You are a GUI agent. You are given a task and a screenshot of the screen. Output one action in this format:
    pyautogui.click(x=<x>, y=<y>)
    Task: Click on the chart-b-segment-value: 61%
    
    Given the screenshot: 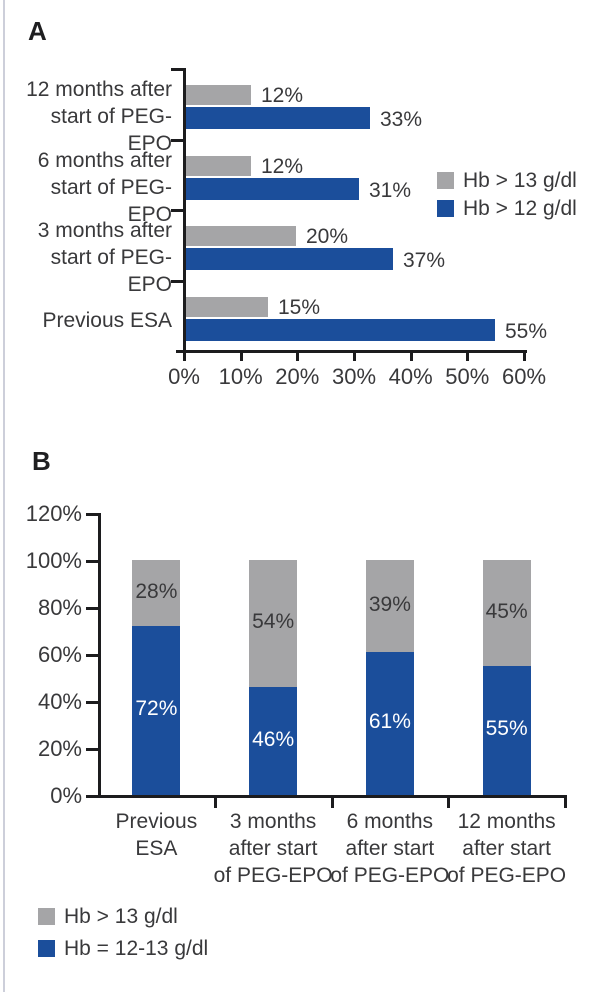 What is the action you would take?
    pyautogui.click(x=389, y=722)
    